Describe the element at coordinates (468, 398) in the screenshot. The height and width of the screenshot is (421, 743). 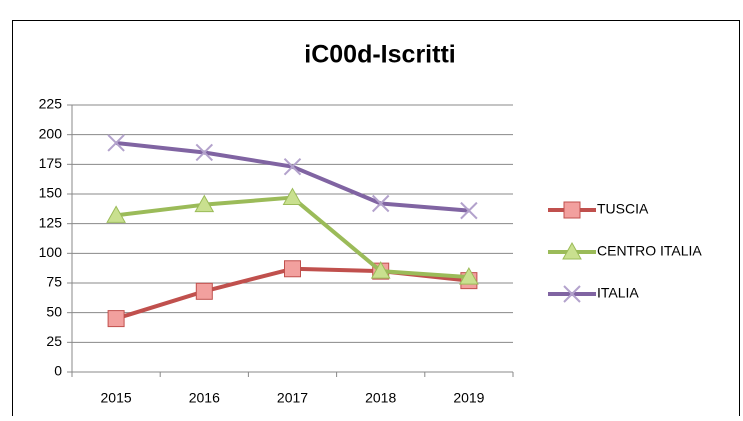
I see `x-tick-label: 2019` at that location.